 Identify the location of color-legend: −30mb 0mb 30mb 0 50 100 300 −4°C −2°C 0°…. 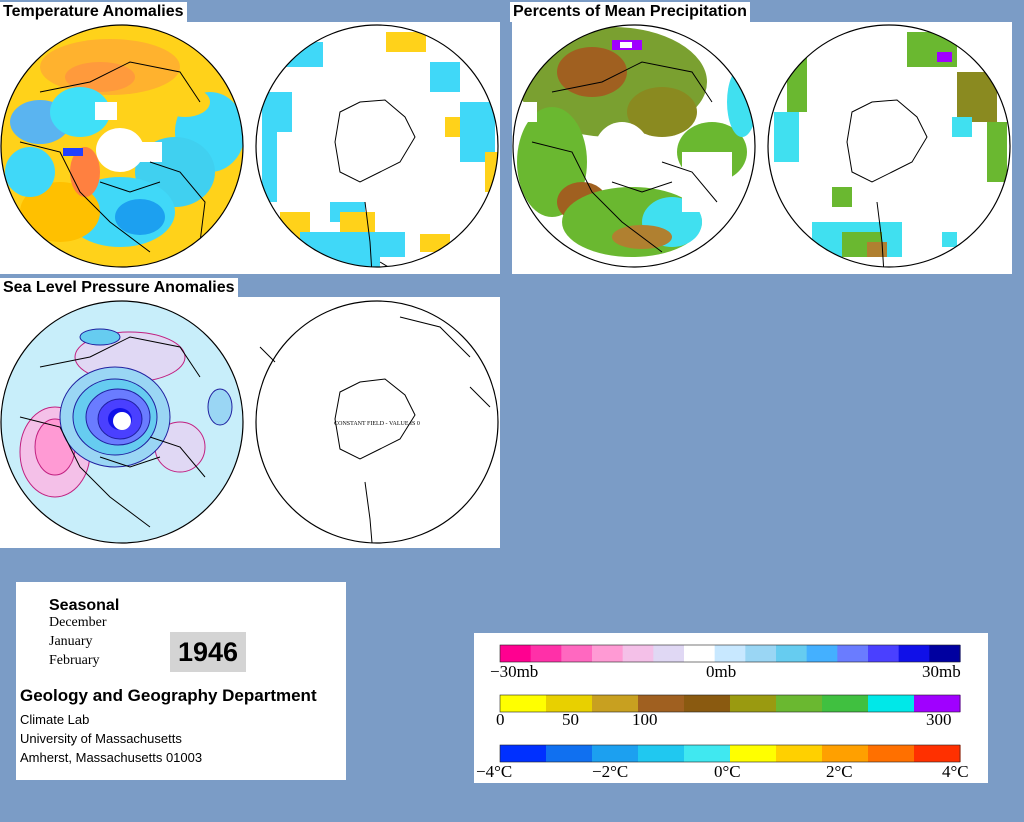
(731, 708).